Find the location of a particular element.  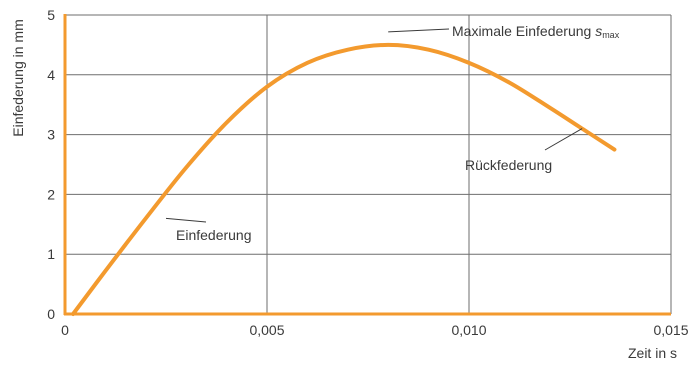

x-tick-label: 0,005 is located at coordinates (266, 330).